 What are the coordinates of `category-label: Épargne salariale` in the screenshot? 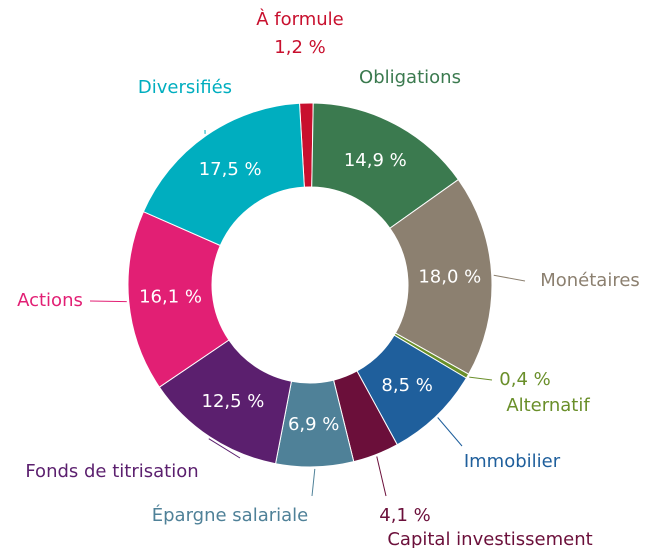 It's located at (230, 515).